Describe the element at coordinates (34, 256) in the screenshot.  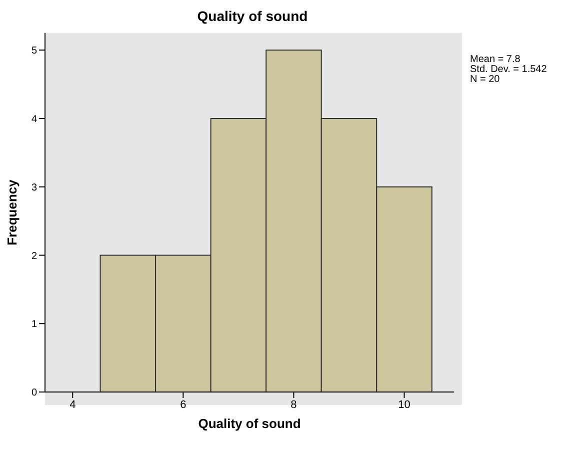
I see `y-tick-label: 2` at that location.